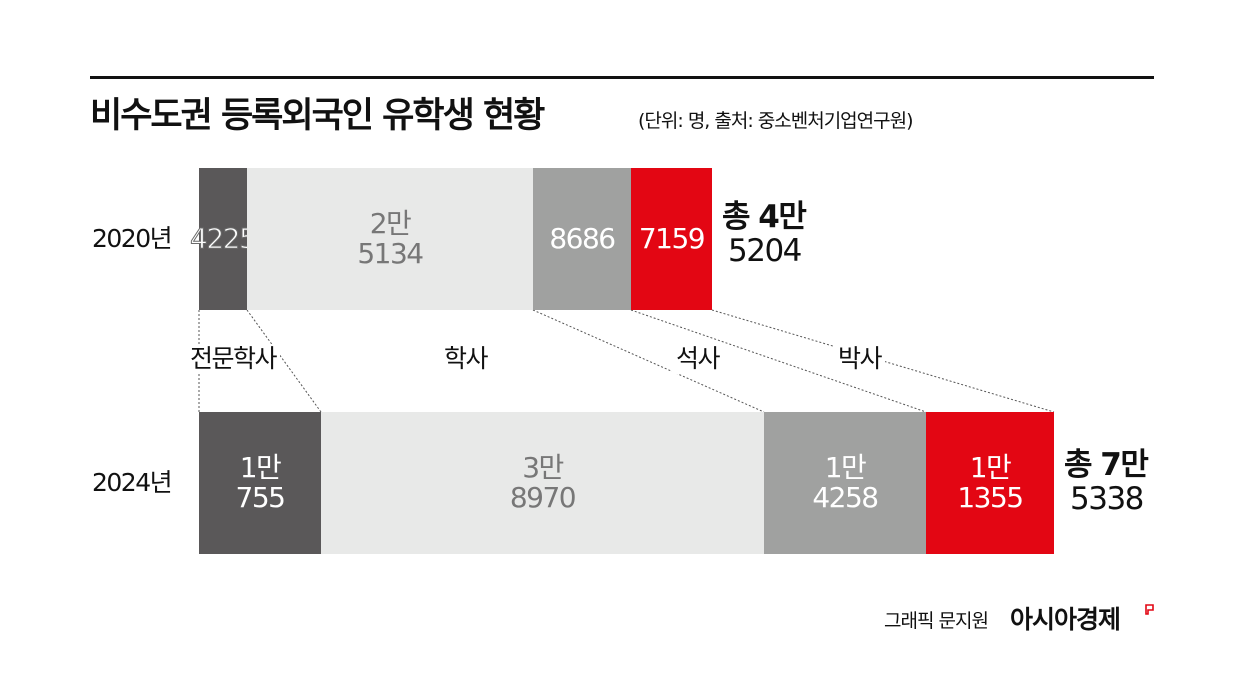 The height and width of the screenshot is (680, 1242). I want to click on bar-2024-doctor: 1만 1355, so click(990, 483).